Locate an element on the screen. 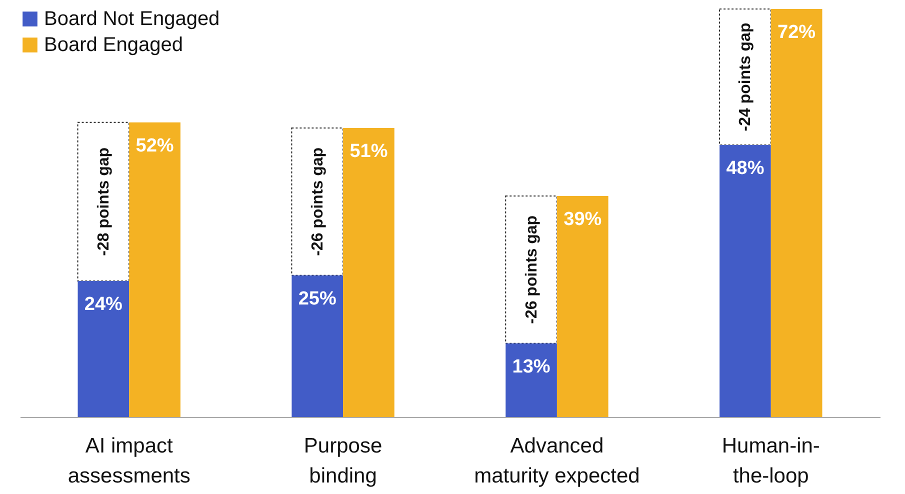 This screenshot has height=494, width=905. annotation: -24 points gap is located at coordinates (745, 77).